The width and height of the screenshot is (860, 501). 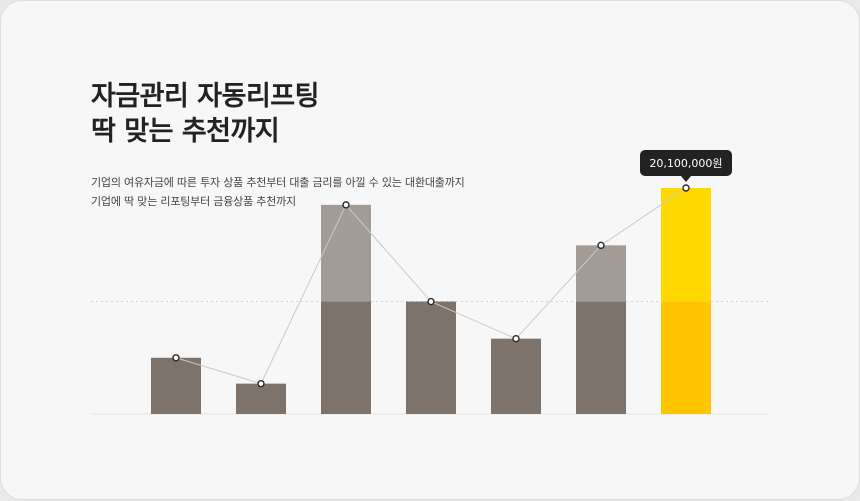 I want to click on description-line-2: 기업에 딱 맞는 리포팅부터 금융상품 추천까지, so click(x=193, y=201).